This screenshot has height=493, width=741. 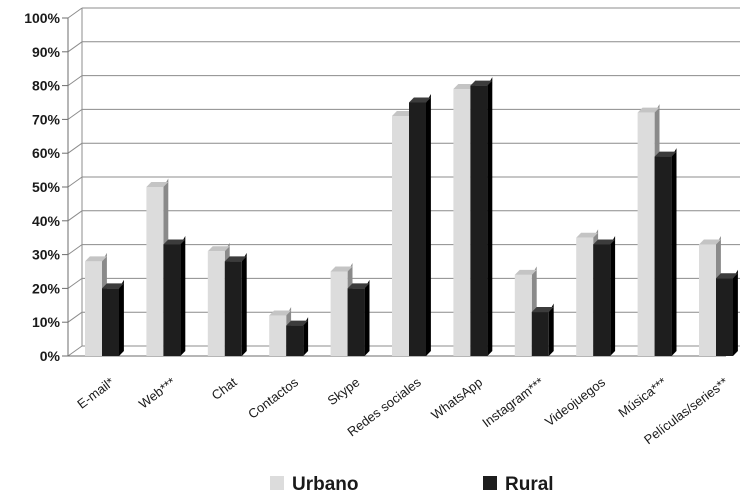 I want to click on y-tick-label: 20%, so click(x=46, y=288).